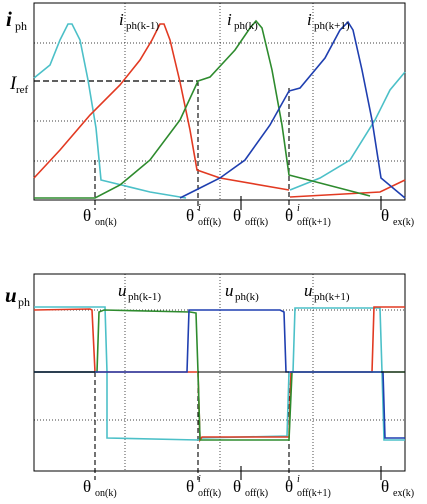  Describe the element at coordinates (311, 473) in the screenshot. I see `voltage-angle-ticks` at that location.